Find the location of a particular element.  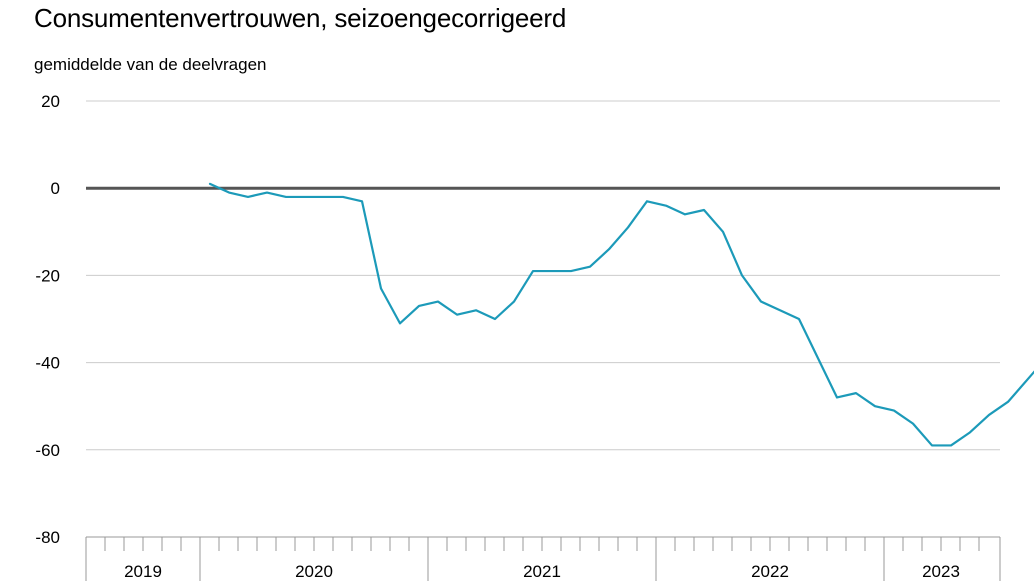

x-tick-label: 2021 is located at coordinates (542, 571).